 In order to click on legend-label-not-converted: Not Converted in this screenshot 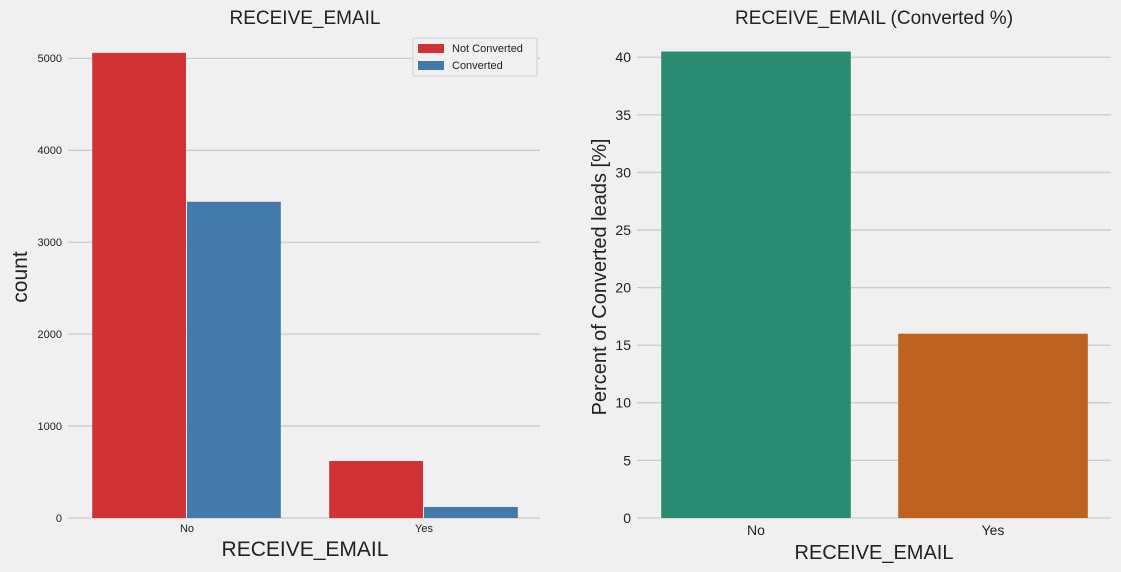, I will do `click(487, 49)`.